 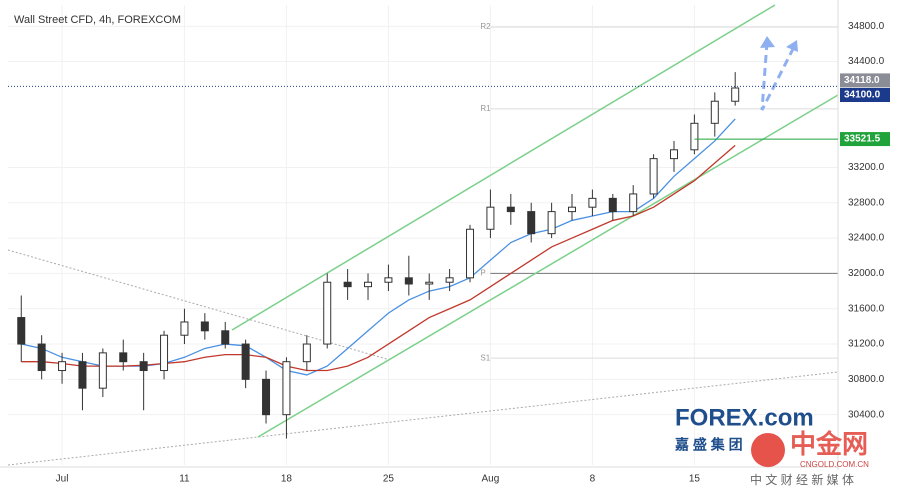 I want to click on x-tick-label: 8, so click(x=593, y=479).